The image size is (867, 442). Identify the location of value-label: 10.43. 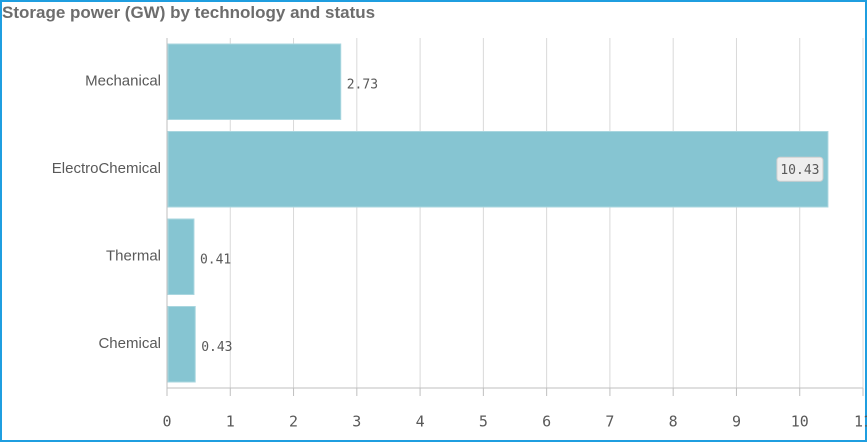
(799, 170).